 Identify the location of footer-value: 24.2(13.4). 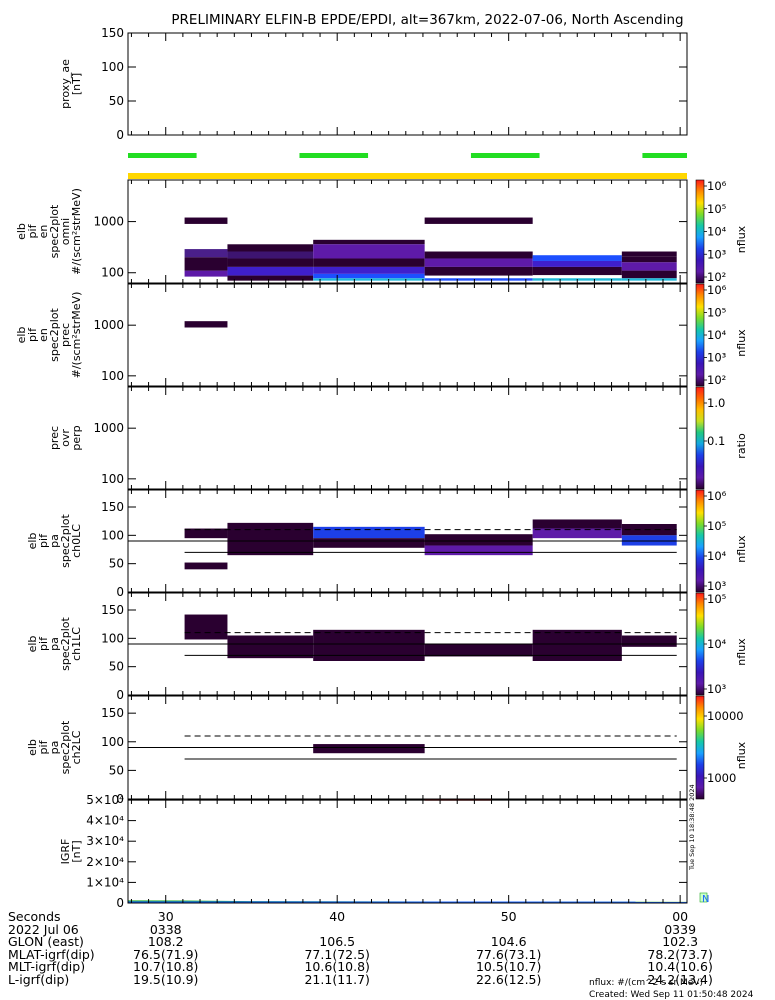
(679, 979).